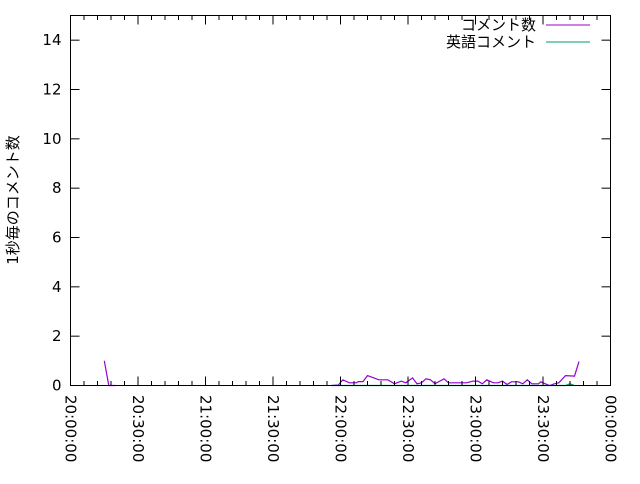 This screenshot has height=484, width=640. I want to click on y-tick-label: 0, so click(57, 386).